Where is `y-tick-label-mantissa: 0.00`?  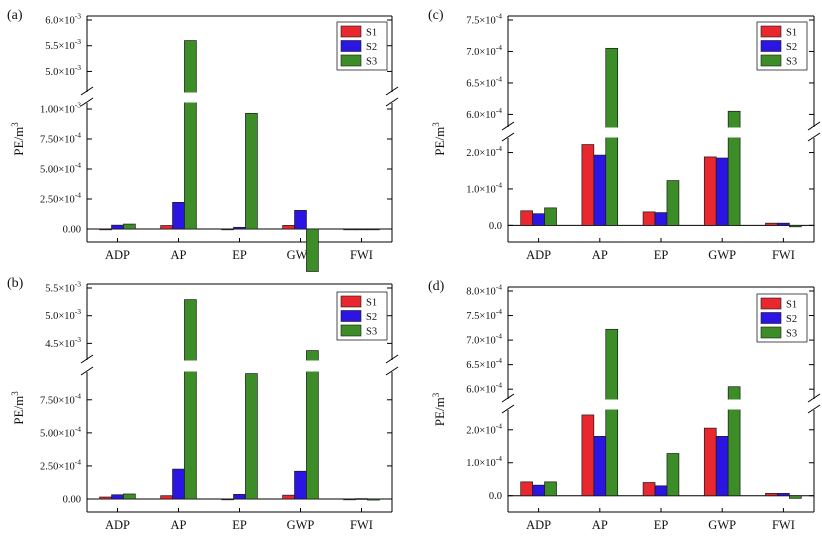 y-tick-label-mantissa: 0.00 is located at coordinates (72, 500).